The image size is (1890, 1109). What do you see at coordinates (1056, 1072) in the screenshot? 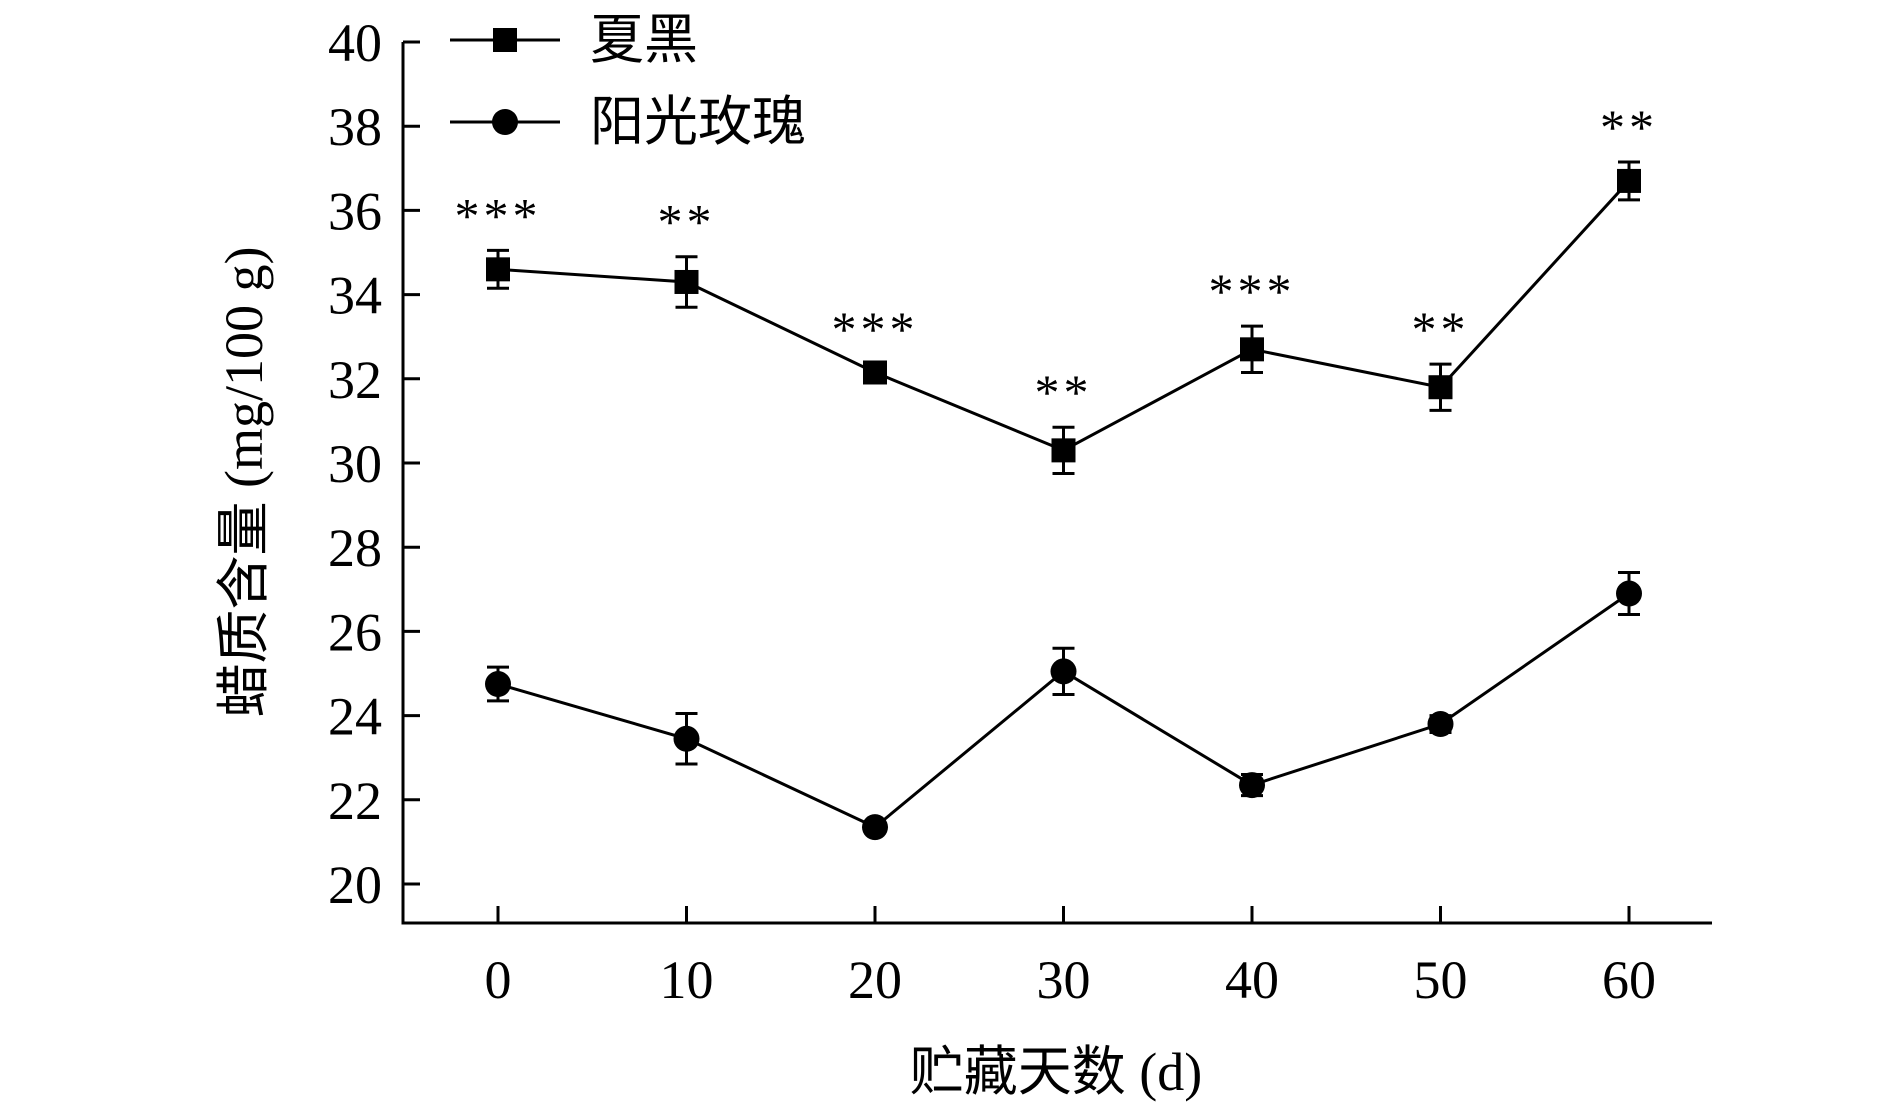
I see `x-axis-title: 贮藏天数 (d)` at bounding box center [1056, 1072].